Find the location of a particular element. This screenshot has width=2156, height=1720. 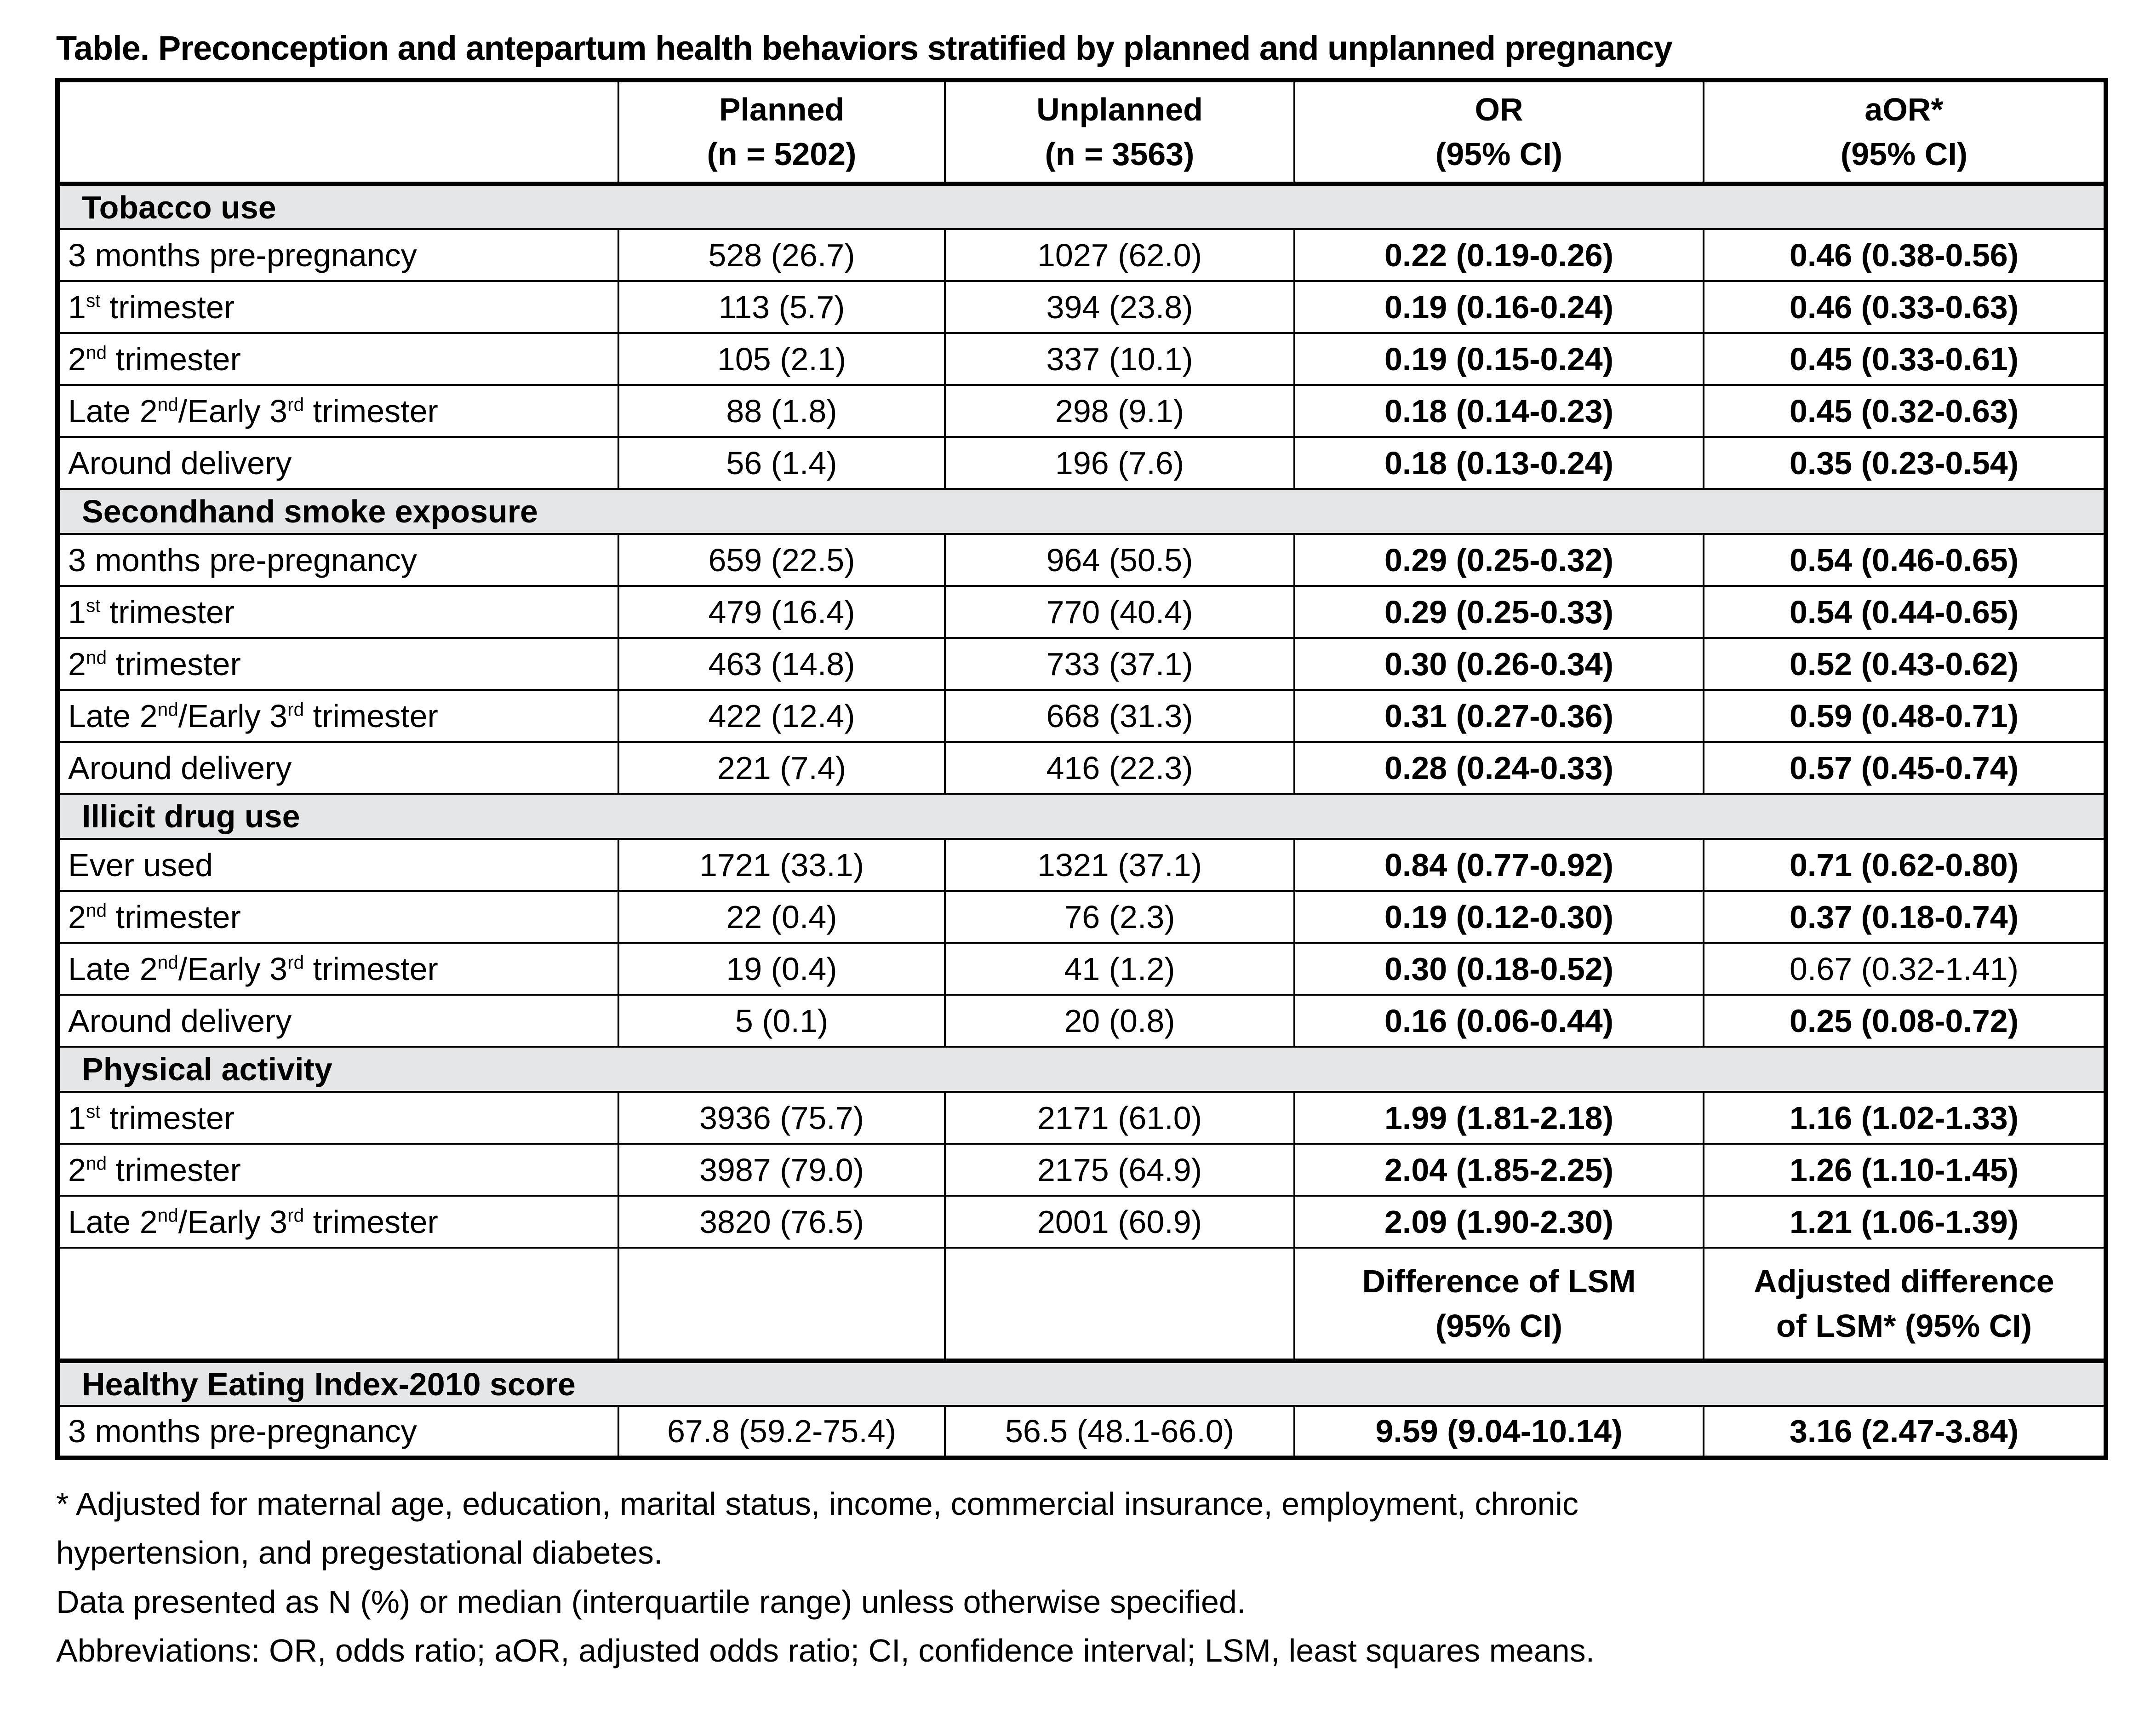

section-label-illicit-drug: Illicit drug use is located at coordinates (1082, 816).